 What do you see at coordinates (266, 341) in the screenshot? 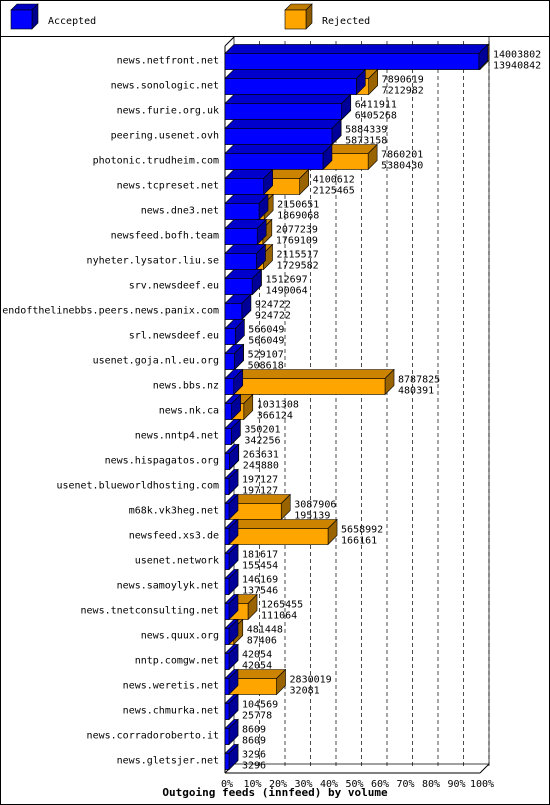
I see `accepted-value-label: 566049` at bounding box center [266, 341].